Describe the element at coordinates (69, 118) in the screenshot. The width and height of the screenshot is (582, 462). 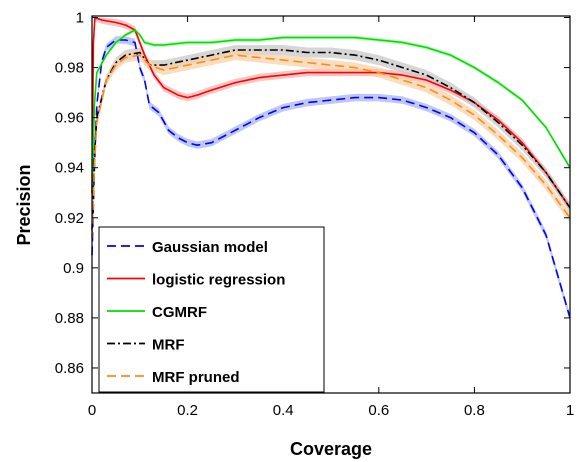
I see `y-tick-label: 0.96` at that location.